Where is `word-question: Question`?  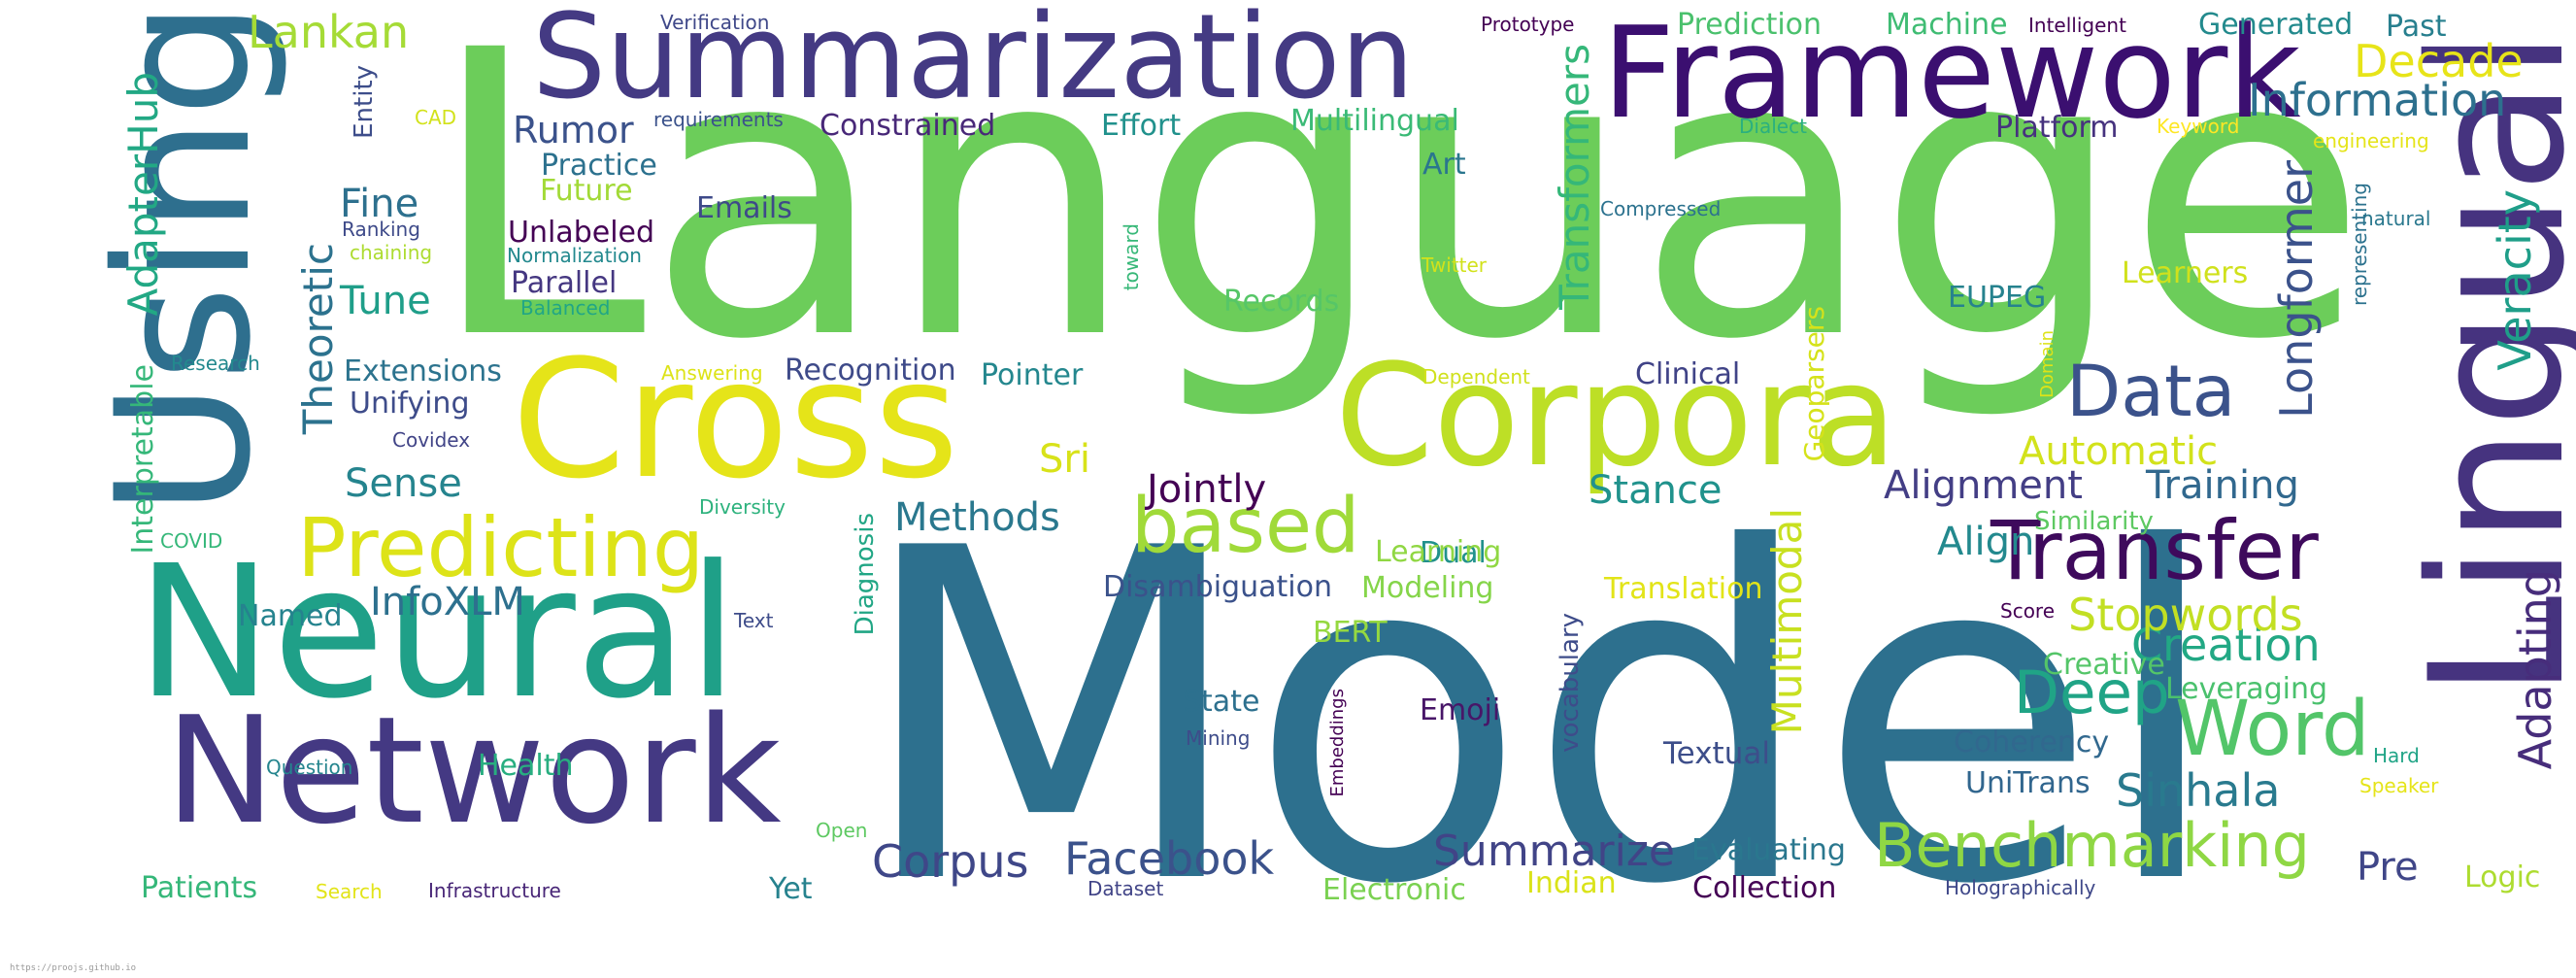
word-question: Question is located at coordinates (309, 767).